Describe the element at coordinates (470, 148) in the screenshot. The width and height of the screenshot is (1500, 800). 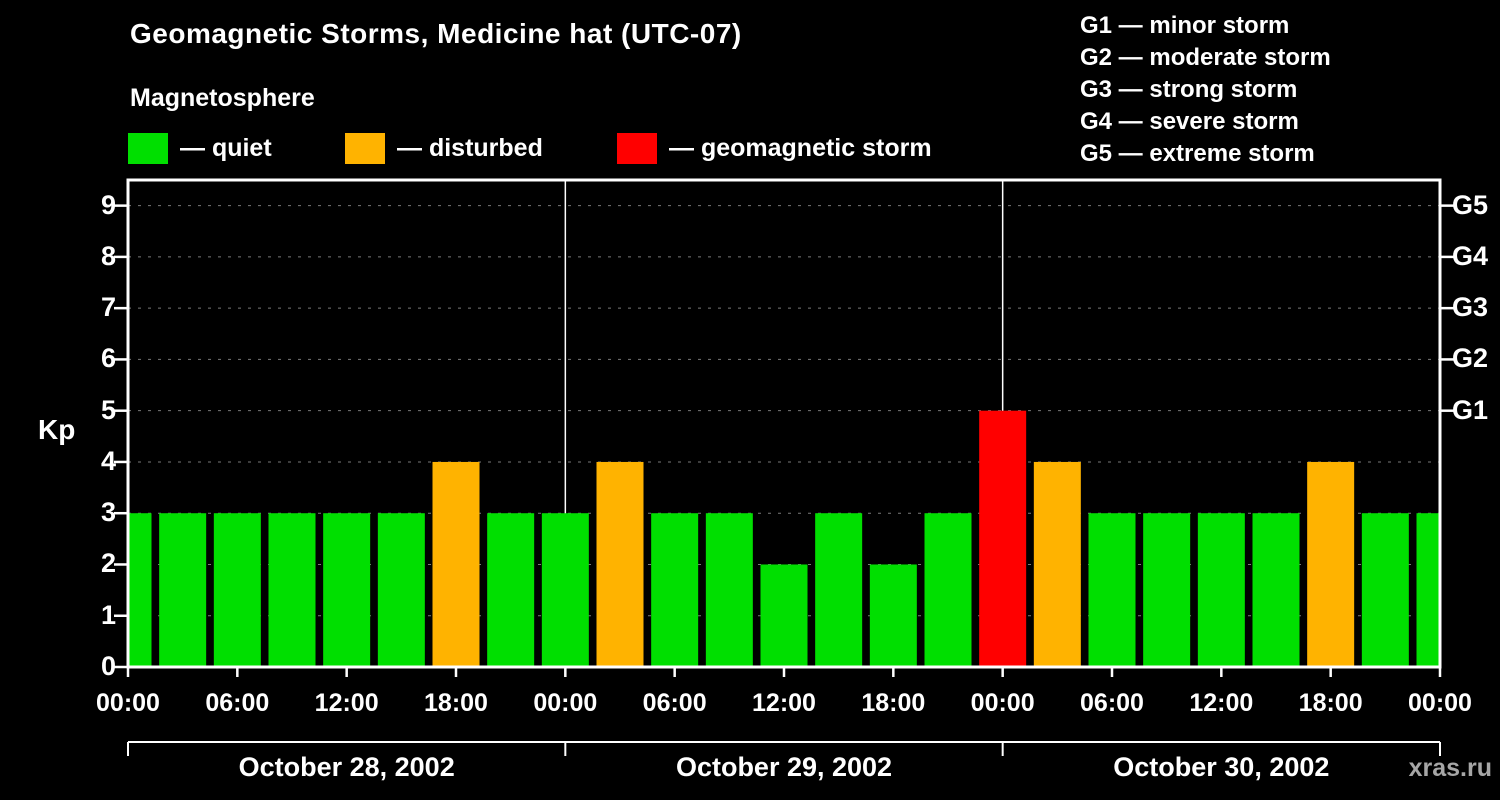
I see `legend-label-disturbed: — disturbed` at that location.